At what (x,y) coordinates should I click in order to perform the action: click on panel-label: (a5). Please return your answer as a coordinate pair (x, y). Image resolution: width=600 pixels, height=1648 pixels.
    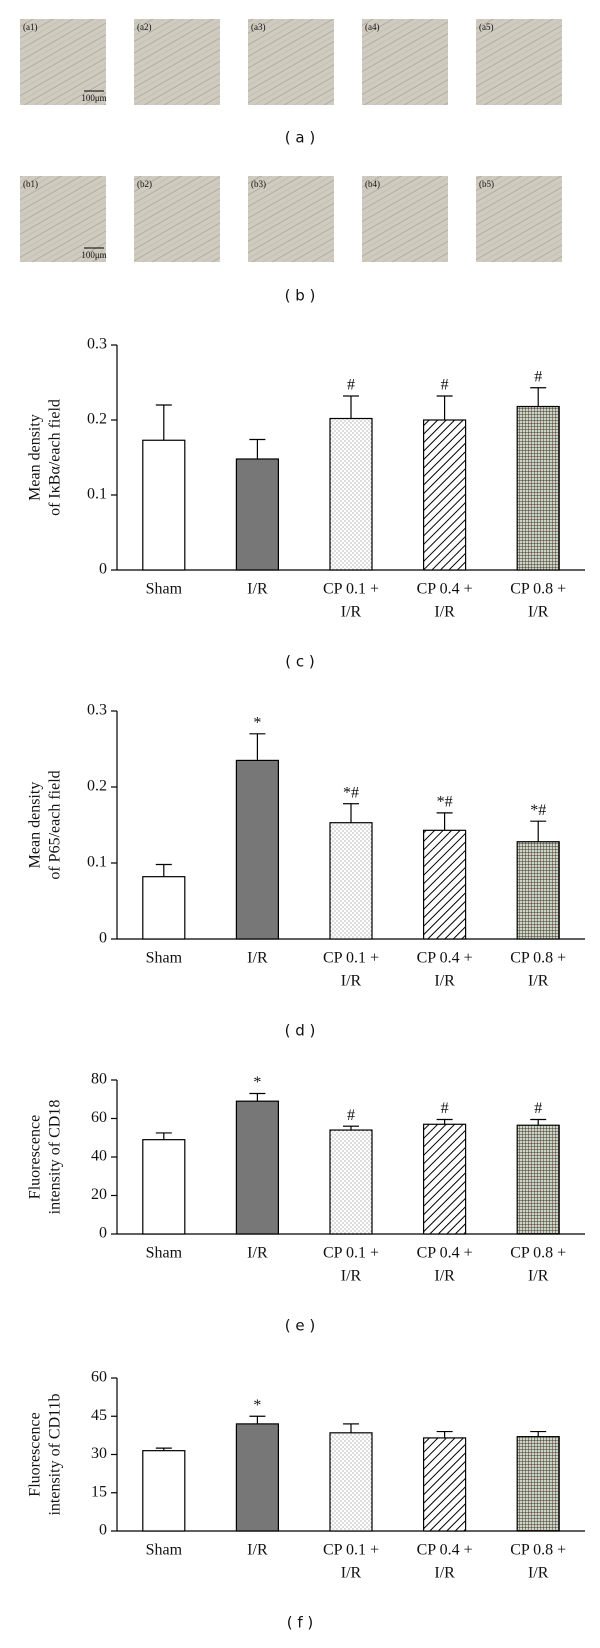
    Looking at the image, I should click on (486, 27).